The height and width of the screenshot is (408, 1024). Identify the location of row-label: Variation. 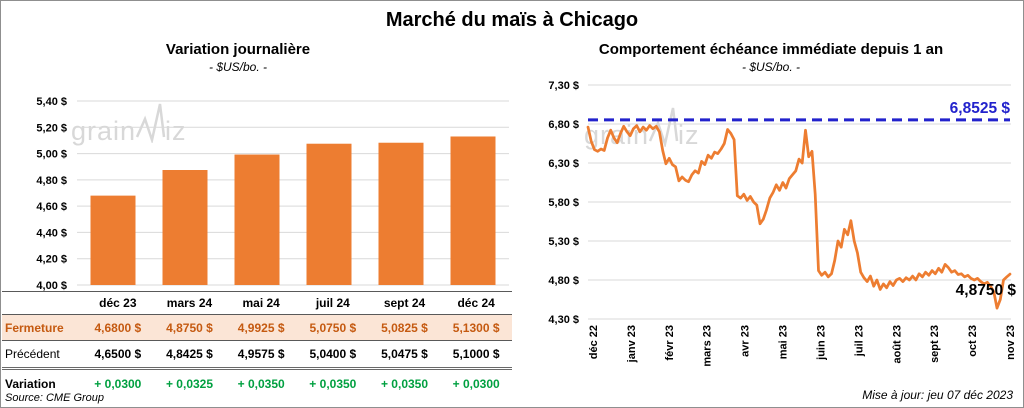
(30, 383).